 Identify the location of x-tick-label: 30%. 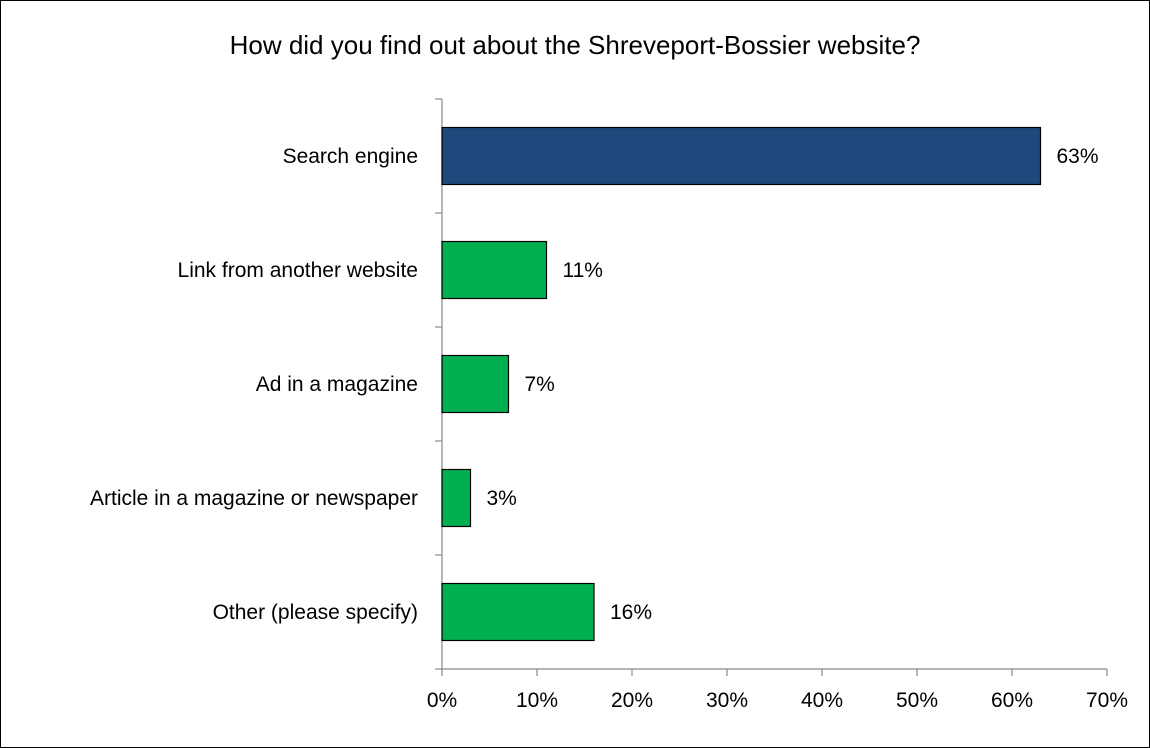
(727, 700).